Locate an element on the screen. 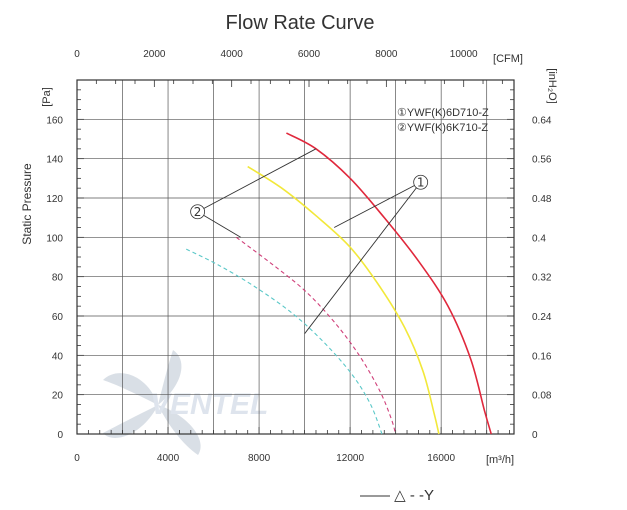 This screenshot has height=510, width=627. x-bottom-tick-label: 8000 is located at coordinates (259, 458).